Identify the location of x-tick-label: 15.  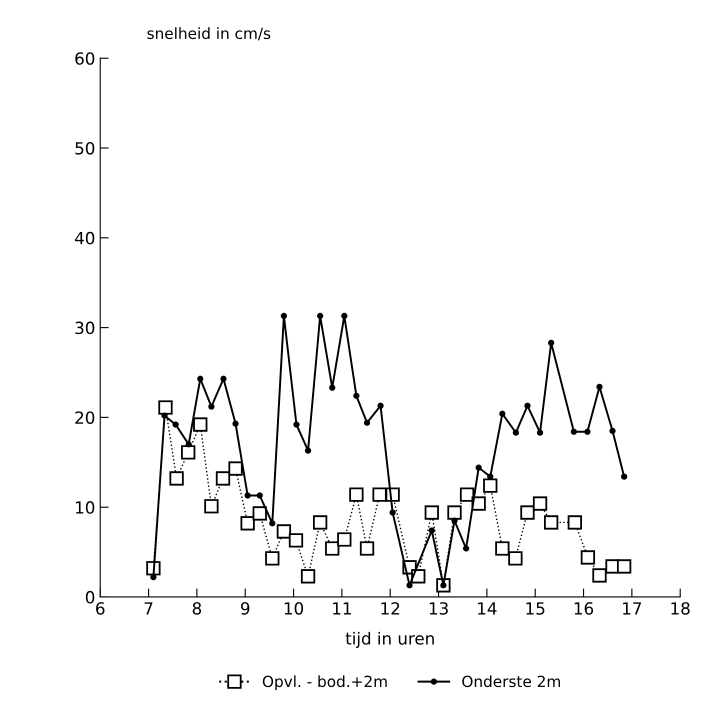
(535, 608).